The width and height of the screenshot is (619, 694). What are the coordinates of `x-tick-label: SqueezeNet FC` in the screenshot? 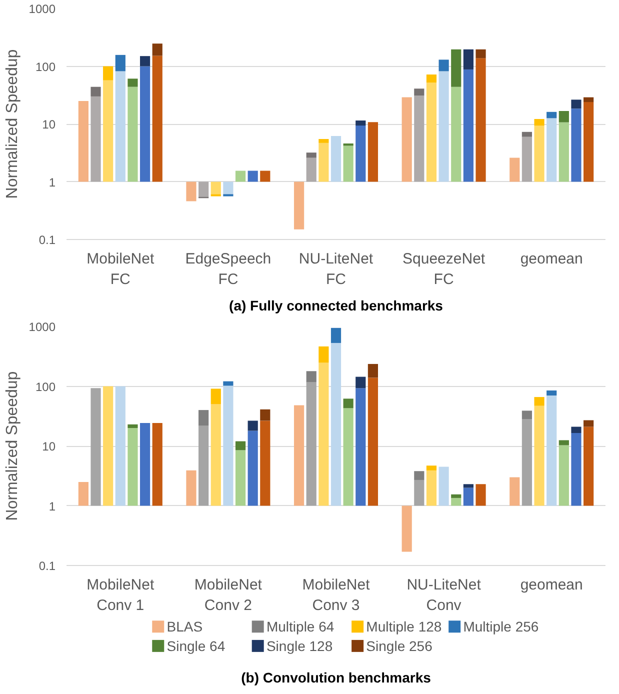 It's located at (444, 269).